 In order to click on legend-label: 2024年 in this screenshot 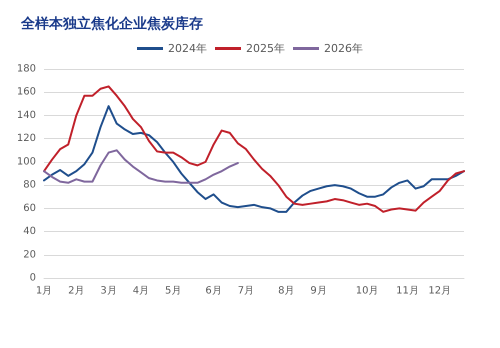, I will do `click(188, 48)`.